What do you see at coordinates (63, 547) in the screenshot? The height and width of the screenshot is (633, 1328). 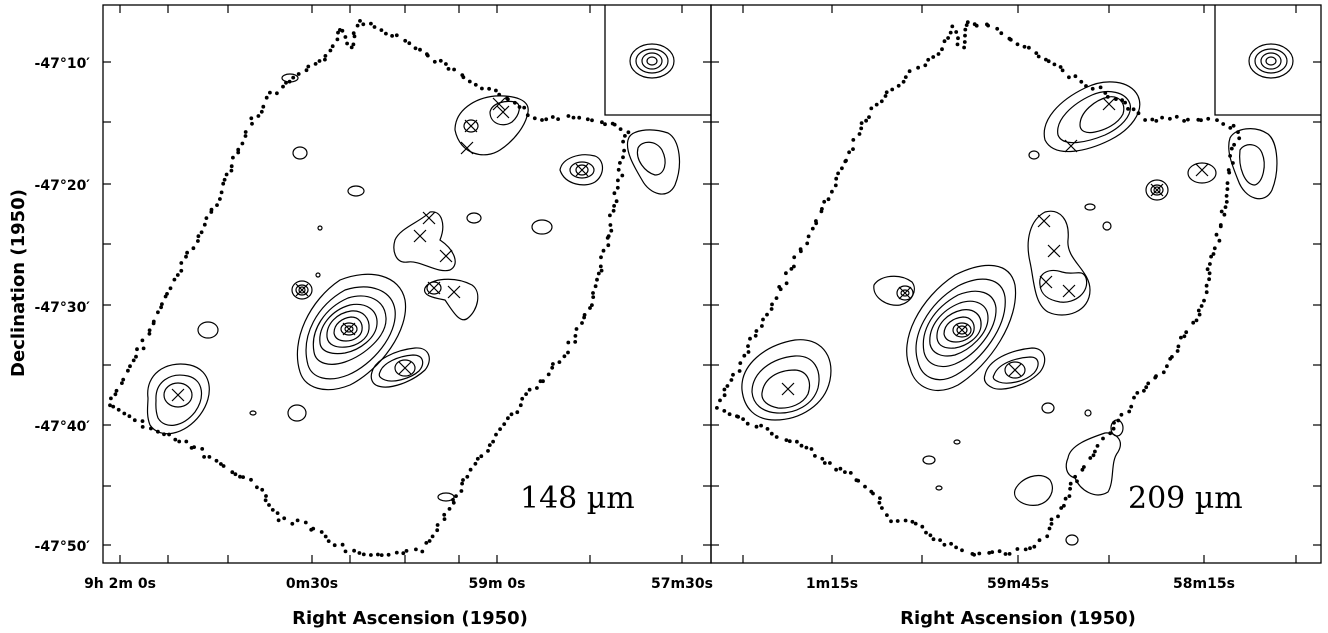 I see `y-tick-label: -47°50′` at bounding box center [63, 547].